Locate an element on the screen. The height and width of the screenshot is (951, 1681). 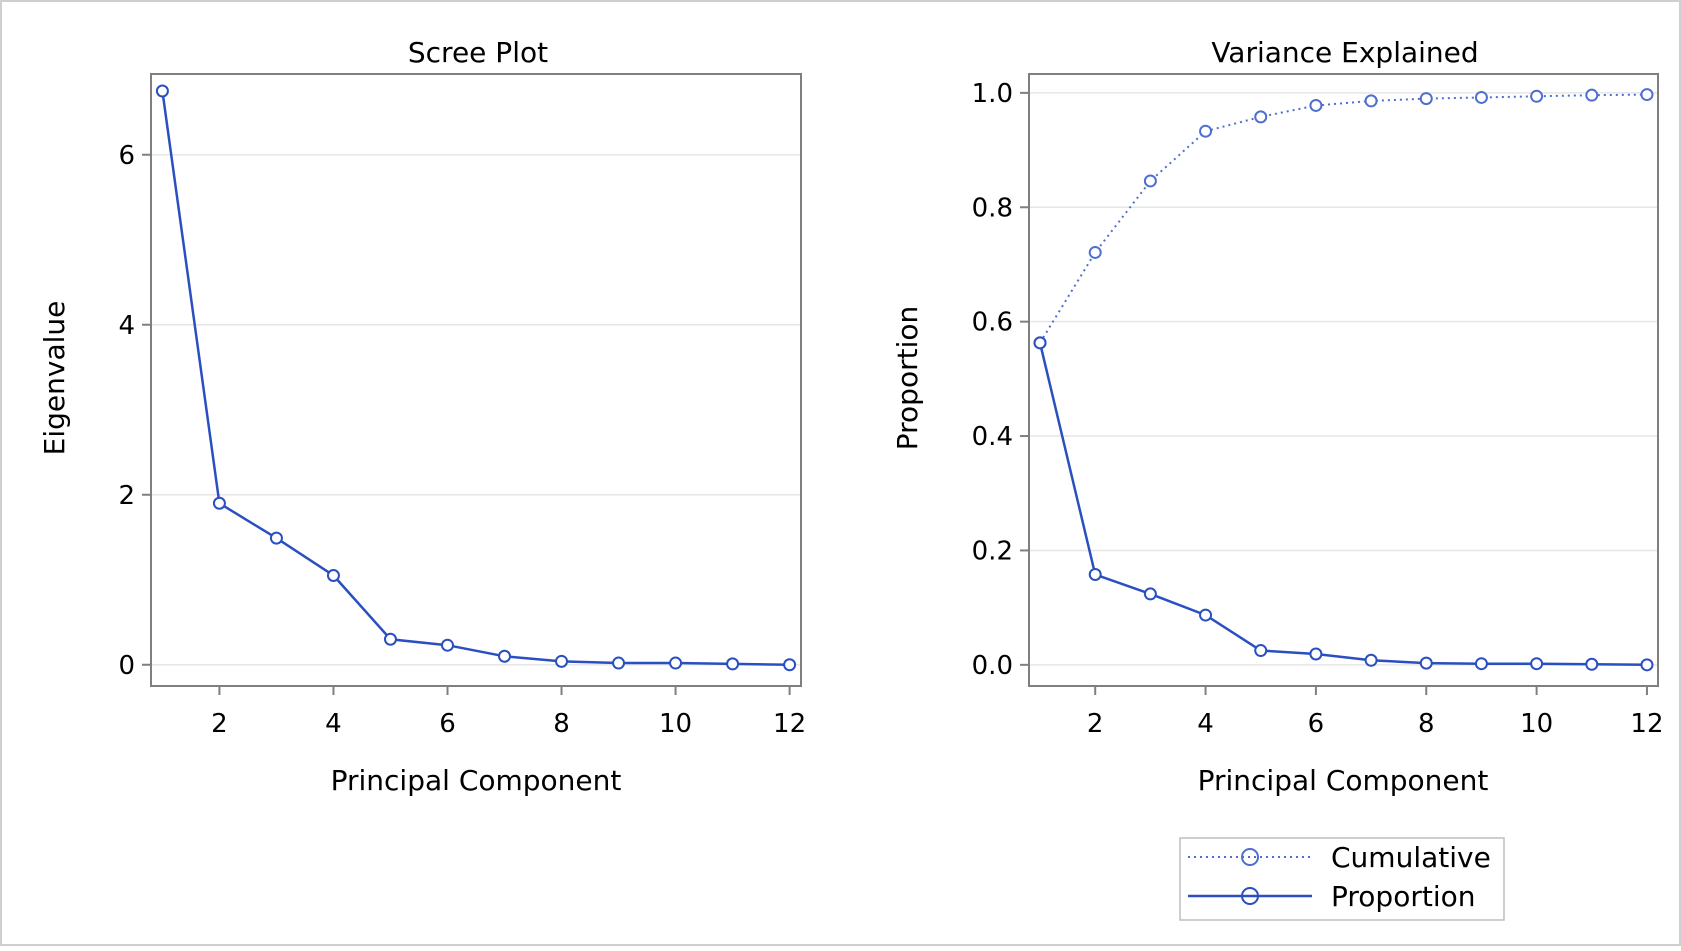
y-axis-ticks: 0 2 4 6 is located at coordinates (134, 411).